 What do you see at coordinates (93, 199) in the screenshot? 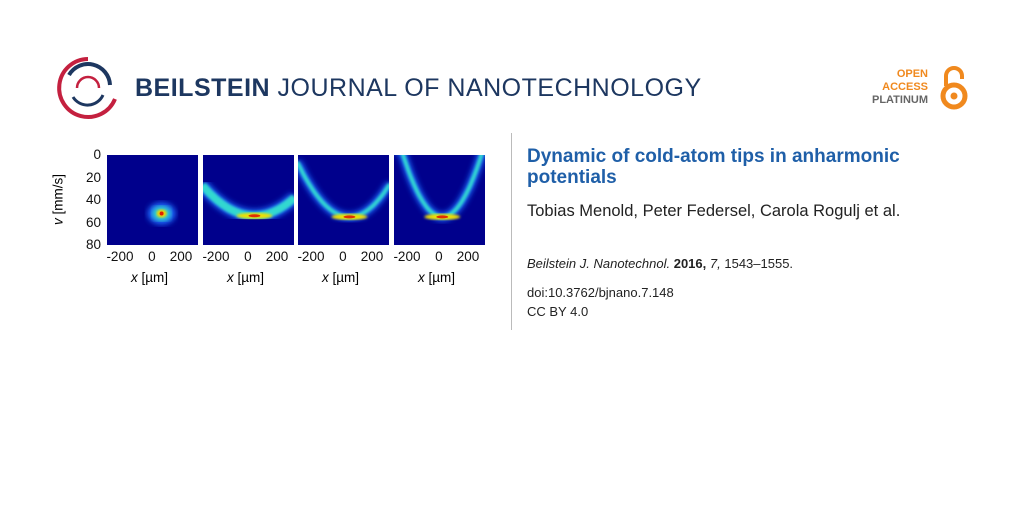
I see `y-tick-label: 40` at bounding box center [93, 199].